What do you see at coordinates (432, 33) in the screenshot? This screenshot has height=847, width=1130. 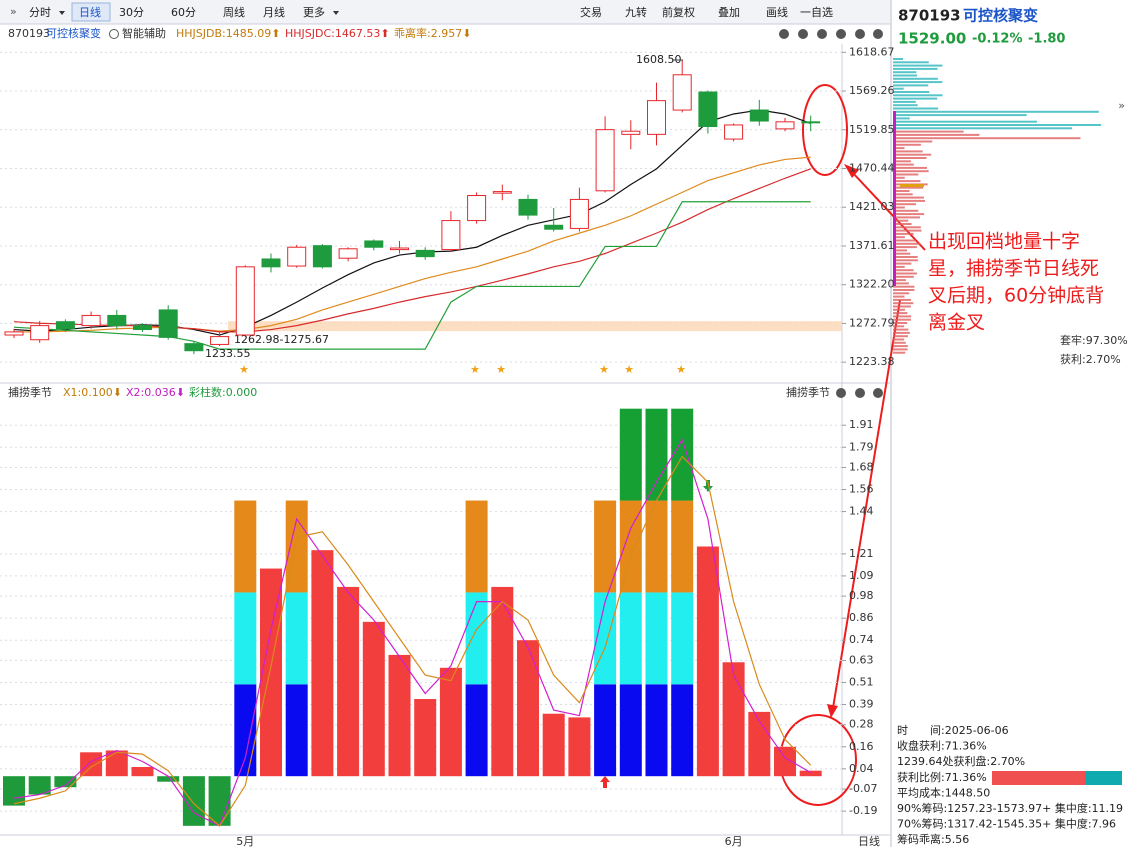 I see `indicator-value: 乖离率:2.957⬇` at bounding box center [432, 33].